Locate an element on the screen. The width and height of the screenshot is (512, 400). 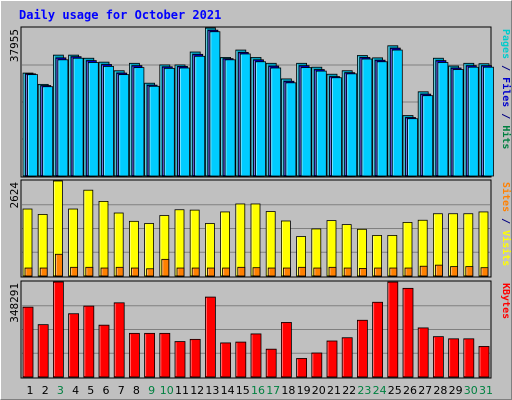
series-legend: Sites / Visits is located at coordinates (506, 224).